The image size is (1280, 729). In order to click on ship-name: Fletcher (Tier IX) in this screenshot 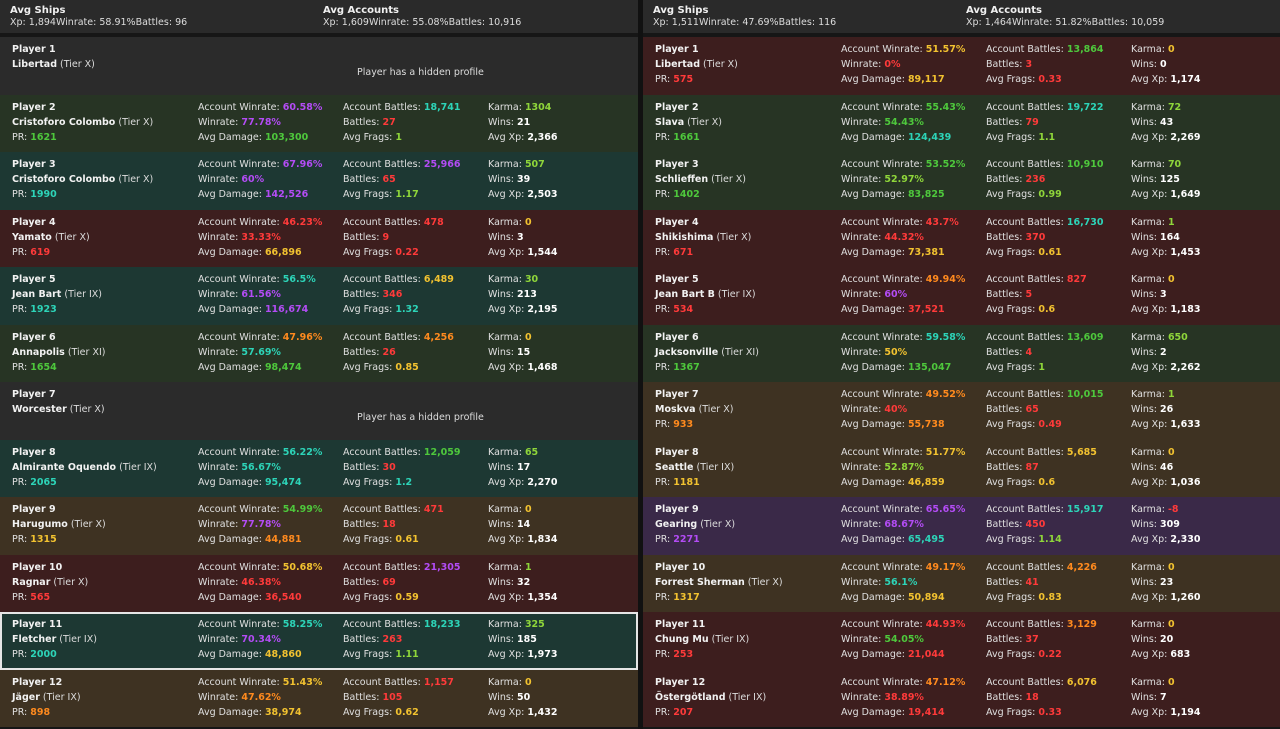, I will do `click(54, 640)`.